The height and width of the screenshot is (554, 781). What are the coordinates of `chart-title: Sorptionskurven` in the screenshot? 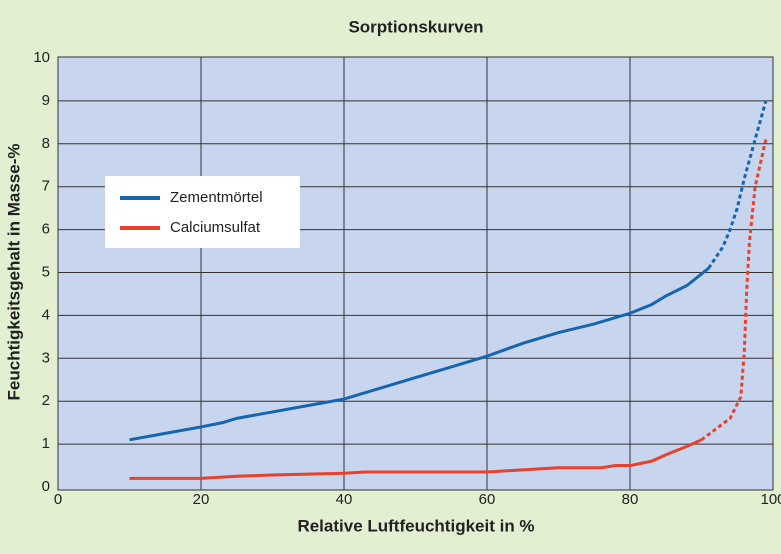 It's located at (415, 26).